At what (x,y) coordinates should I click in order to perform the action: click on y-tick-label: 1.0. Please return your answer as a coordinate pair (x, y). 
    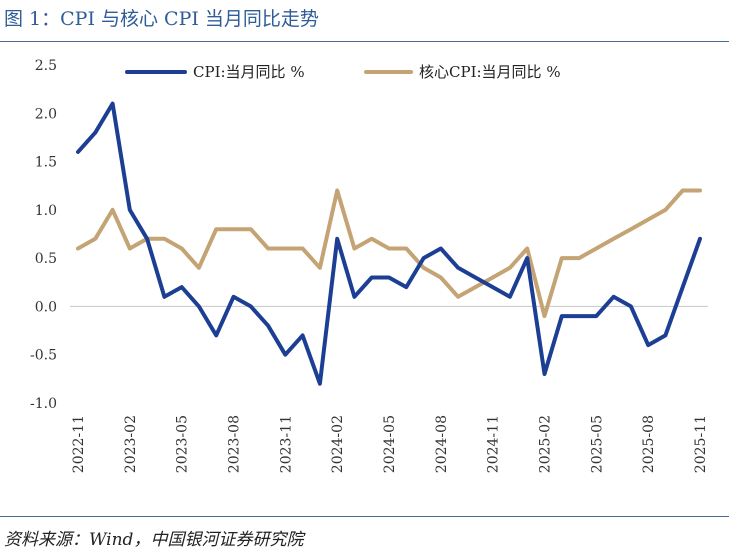
    Looking at the image, I should click on (46, 211).